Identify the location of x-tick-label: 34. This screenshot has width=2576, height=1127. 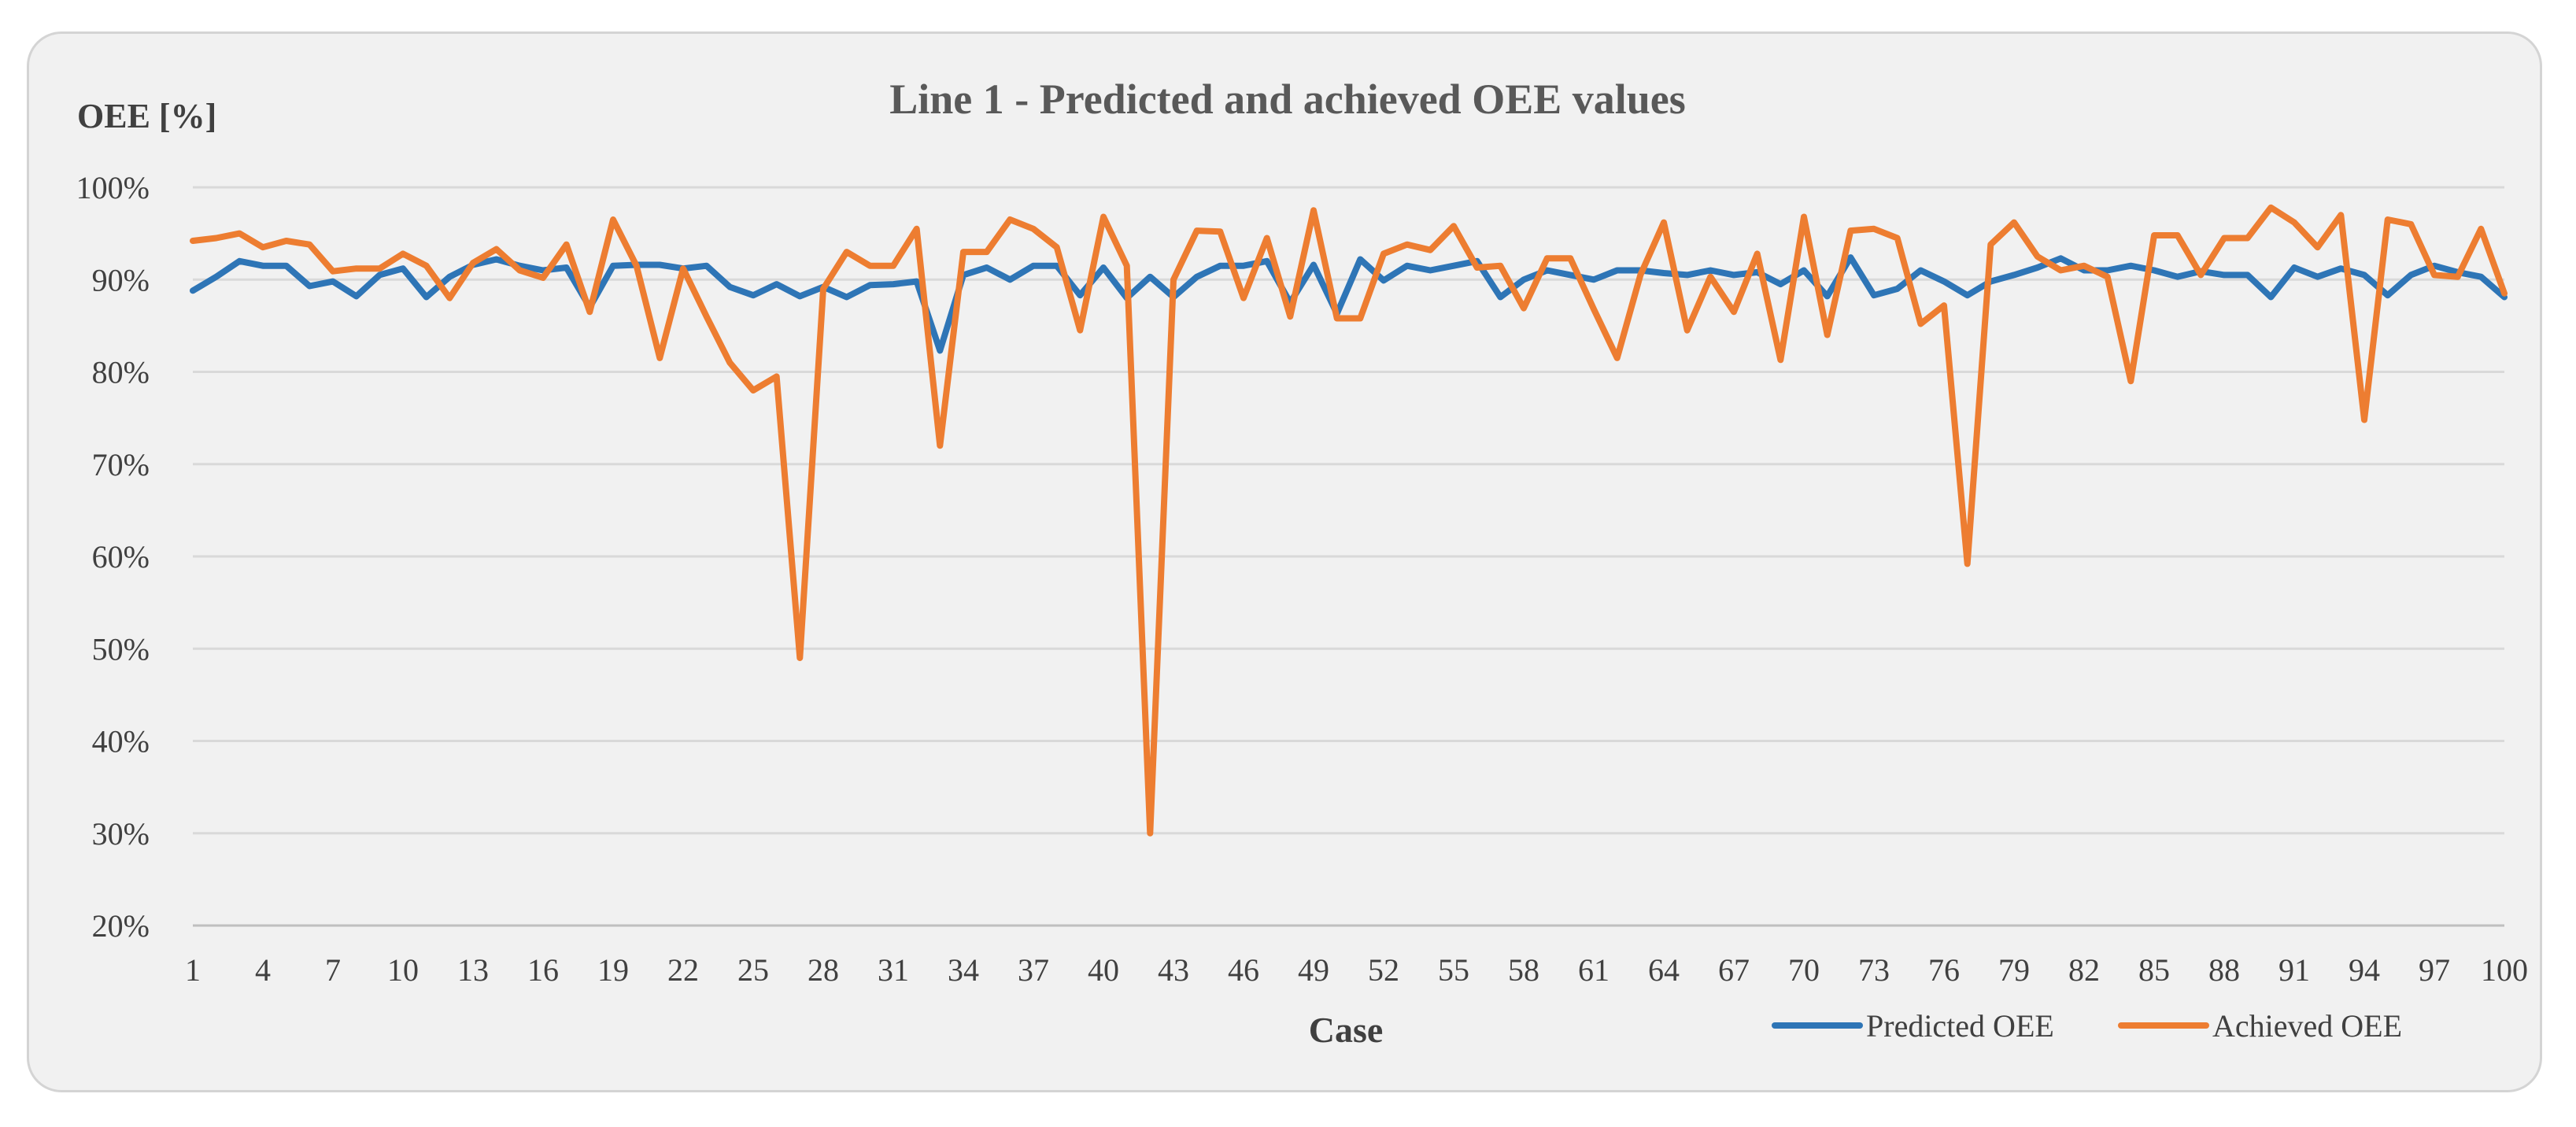
(963, 970).